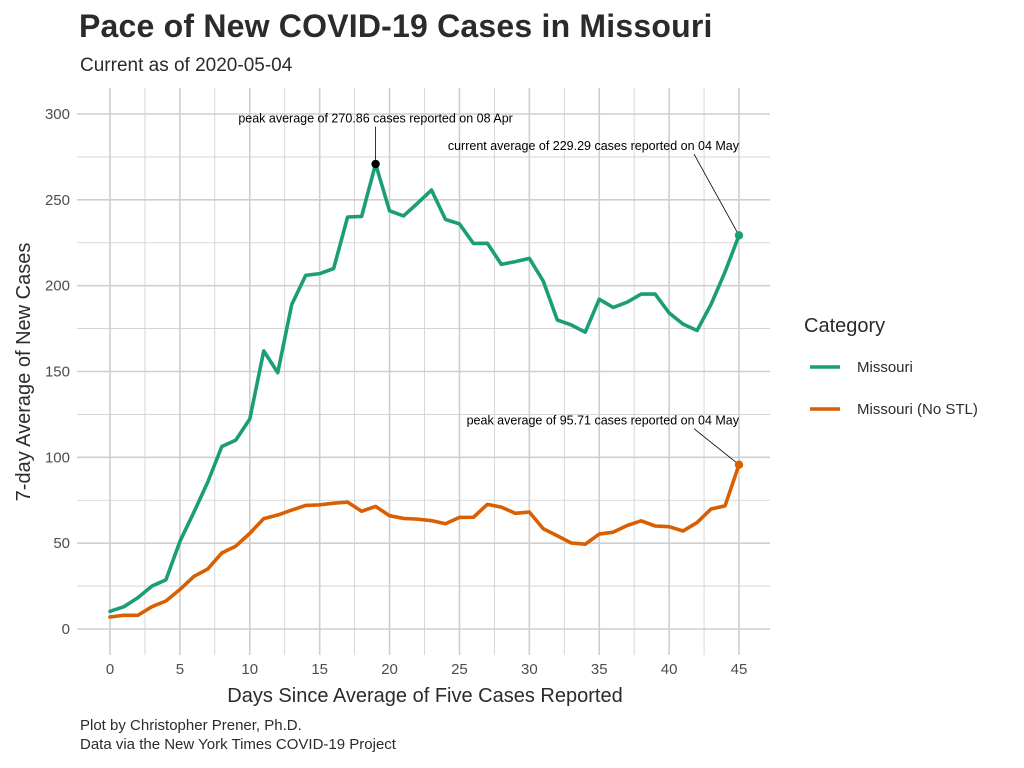  What do you see at coordinates (24, 372) in the screenshot?
I see `y-axis-title: 7-day Average of New Cases` at bounding box center [24, 372].